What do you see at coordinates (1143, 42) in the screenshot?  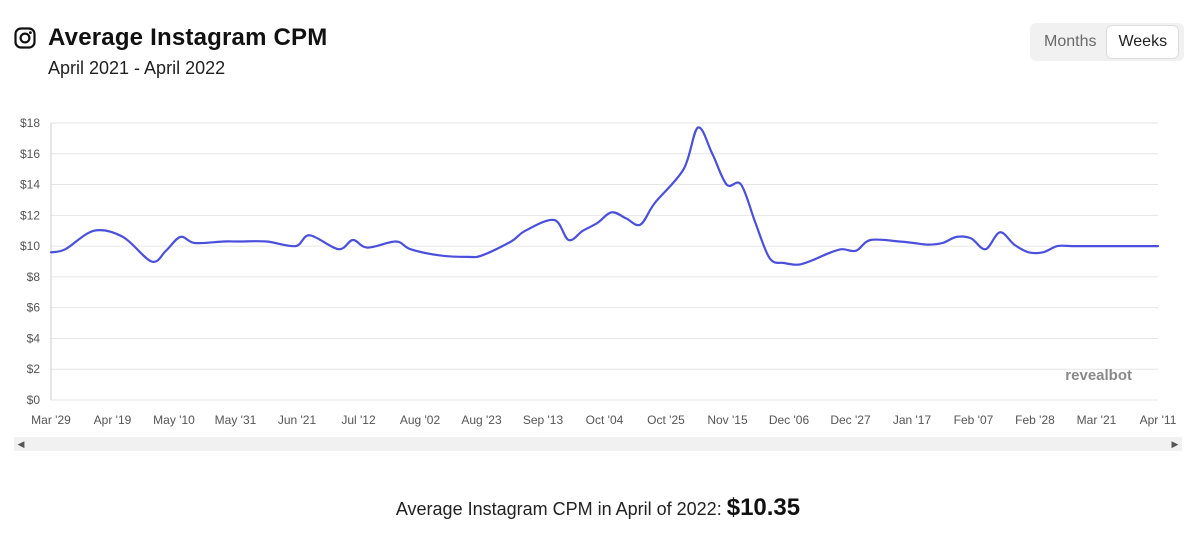 I see `weeks-toggle-button: Weeks` at bounding box center [1143, 42].